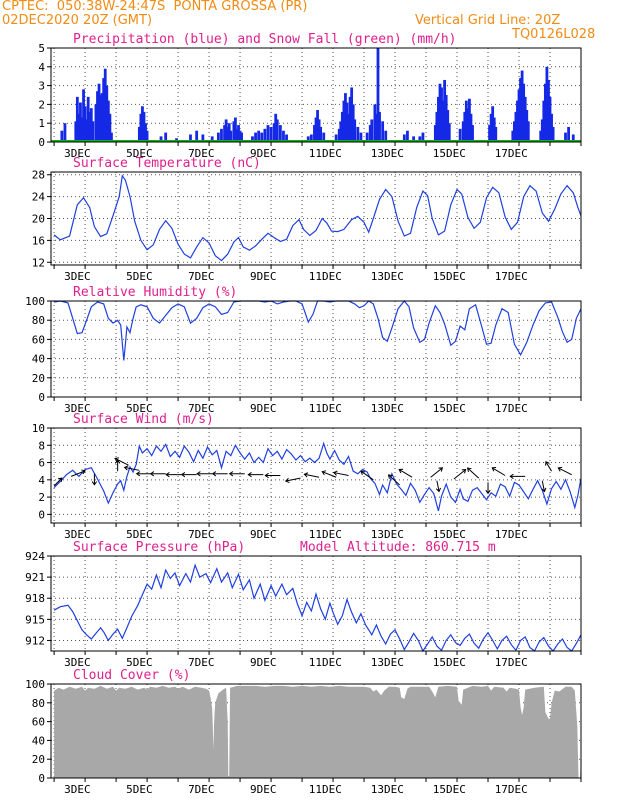  What do you see at coordinates (35, 556) in the screenshot?
I see `y-tick-label: 924` at bounding box center [35, 556].